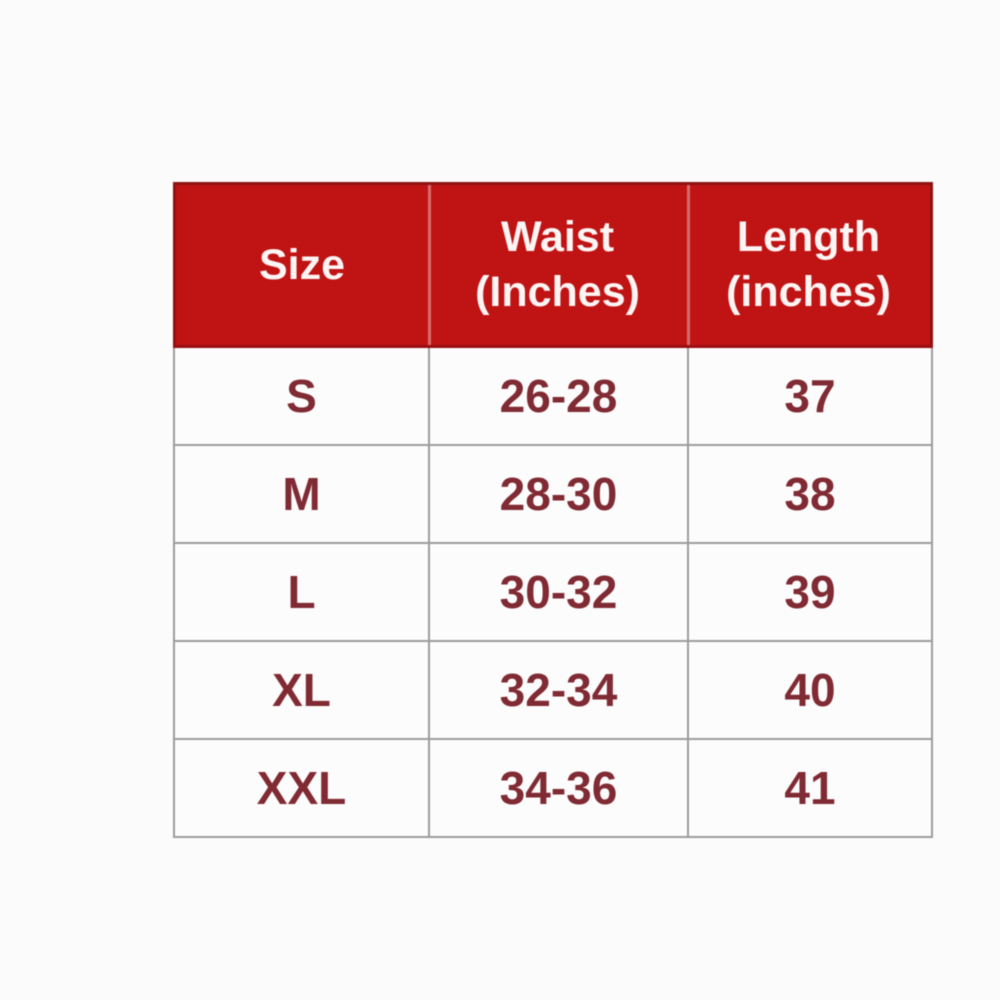 The height and width of the screenshot is (1000, 1000). Describe the element at coordinates (810, 265) in the screenshot. I see `header-cell-length: Length (inches)` at that location.